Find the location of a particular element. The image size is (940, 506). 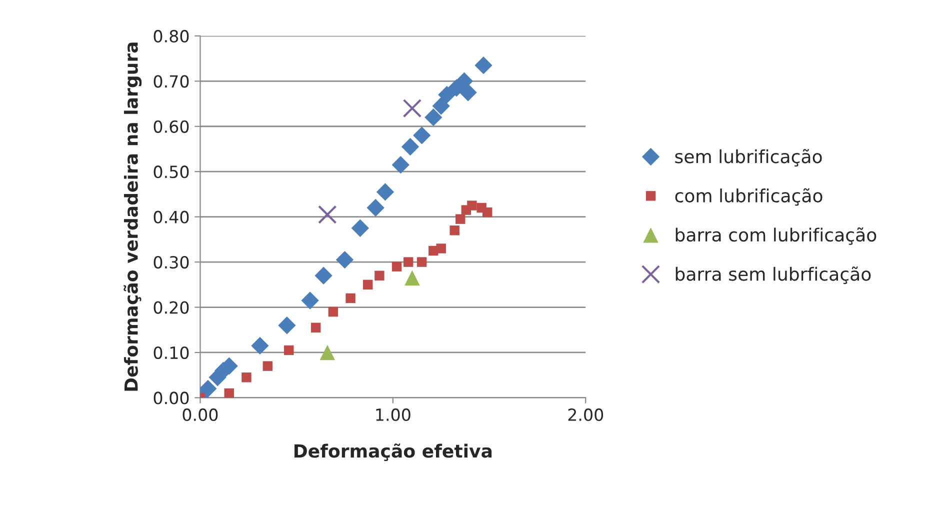

y-tick-label: 0.70 is located at coordinates (171, 81).